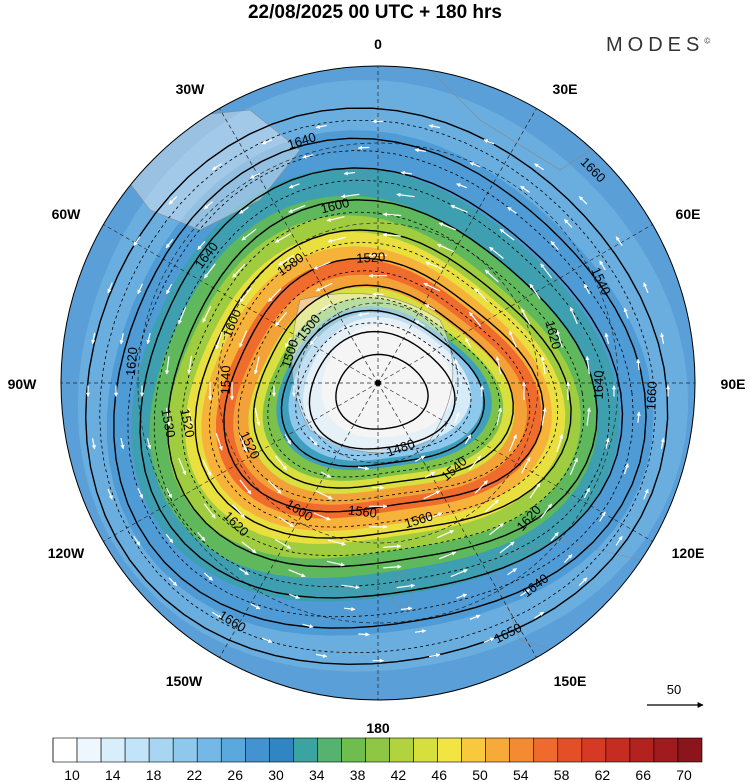 Image resolution: width=750 pixels, height=782 pixels. What do you see at coordinates (191, 89) in the screenshot?
I see `longitude-label-30w: 30W` at bounding box center [191, 89].